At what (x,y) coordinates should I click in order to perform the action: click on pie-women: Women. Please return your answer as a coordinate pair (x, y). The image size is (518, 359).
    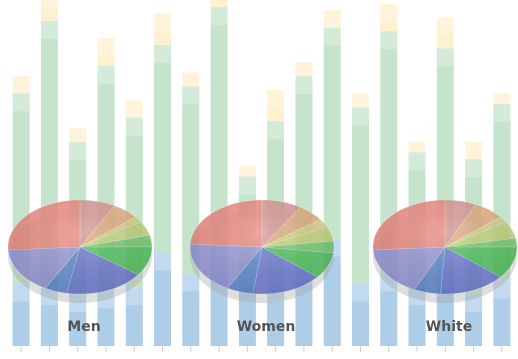
    Looking at the image, I should click on (262, 267).